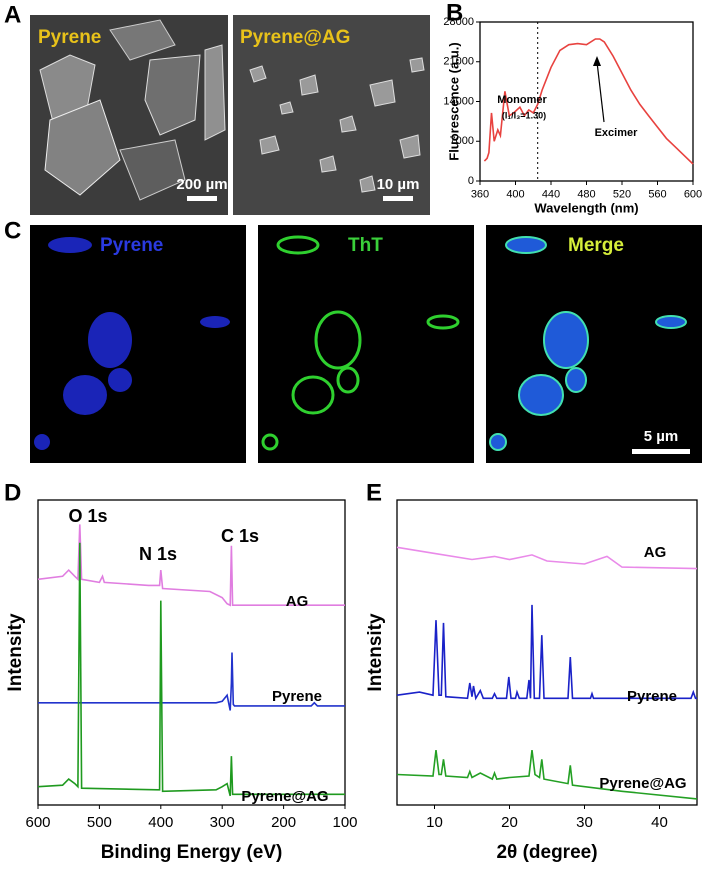 This screenshot has width=711, height=873. I want to click on annotation: O 1s, so click(87, 516).